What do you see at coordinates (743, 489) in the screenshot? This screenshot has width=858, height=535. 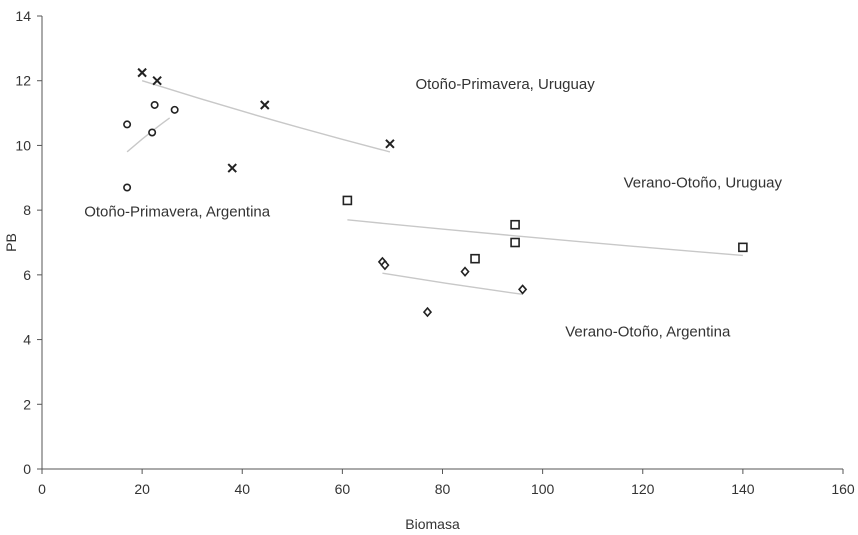 I see `x-tick-label: 140` at bounding box center [743, 489].